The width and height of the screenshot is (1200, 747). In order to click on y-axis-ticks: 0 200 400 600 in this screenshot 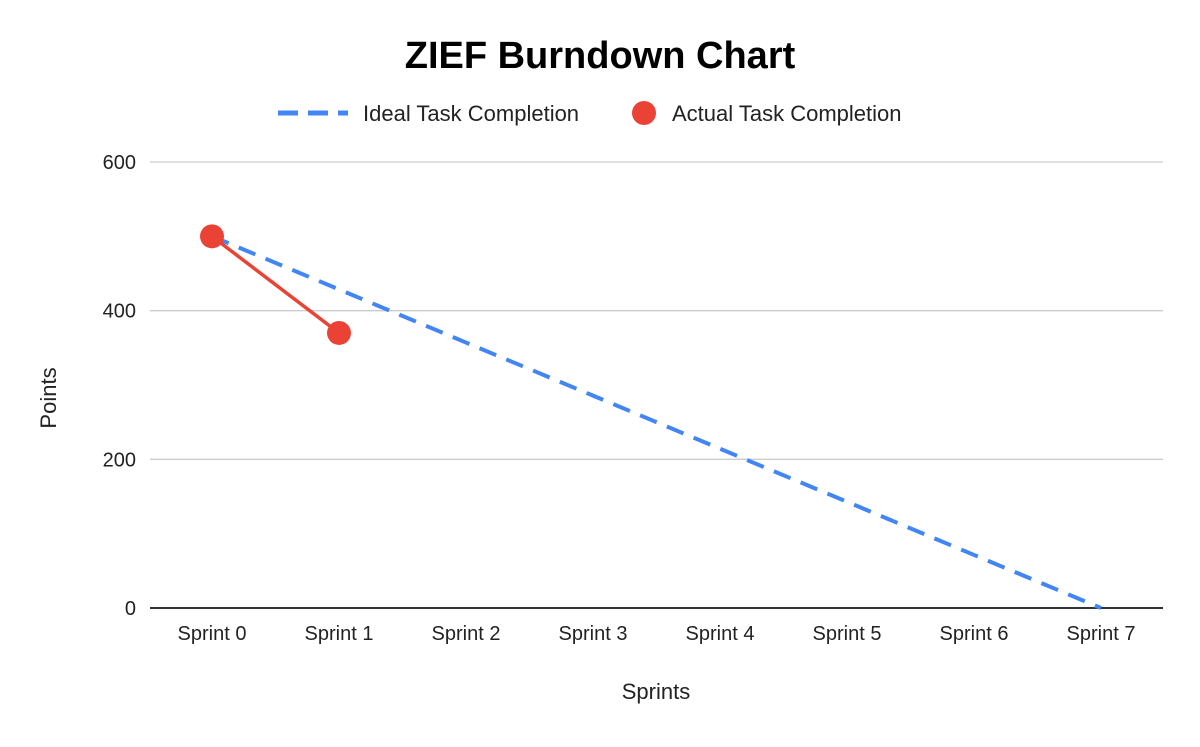, I will do `click(119, 386)`.